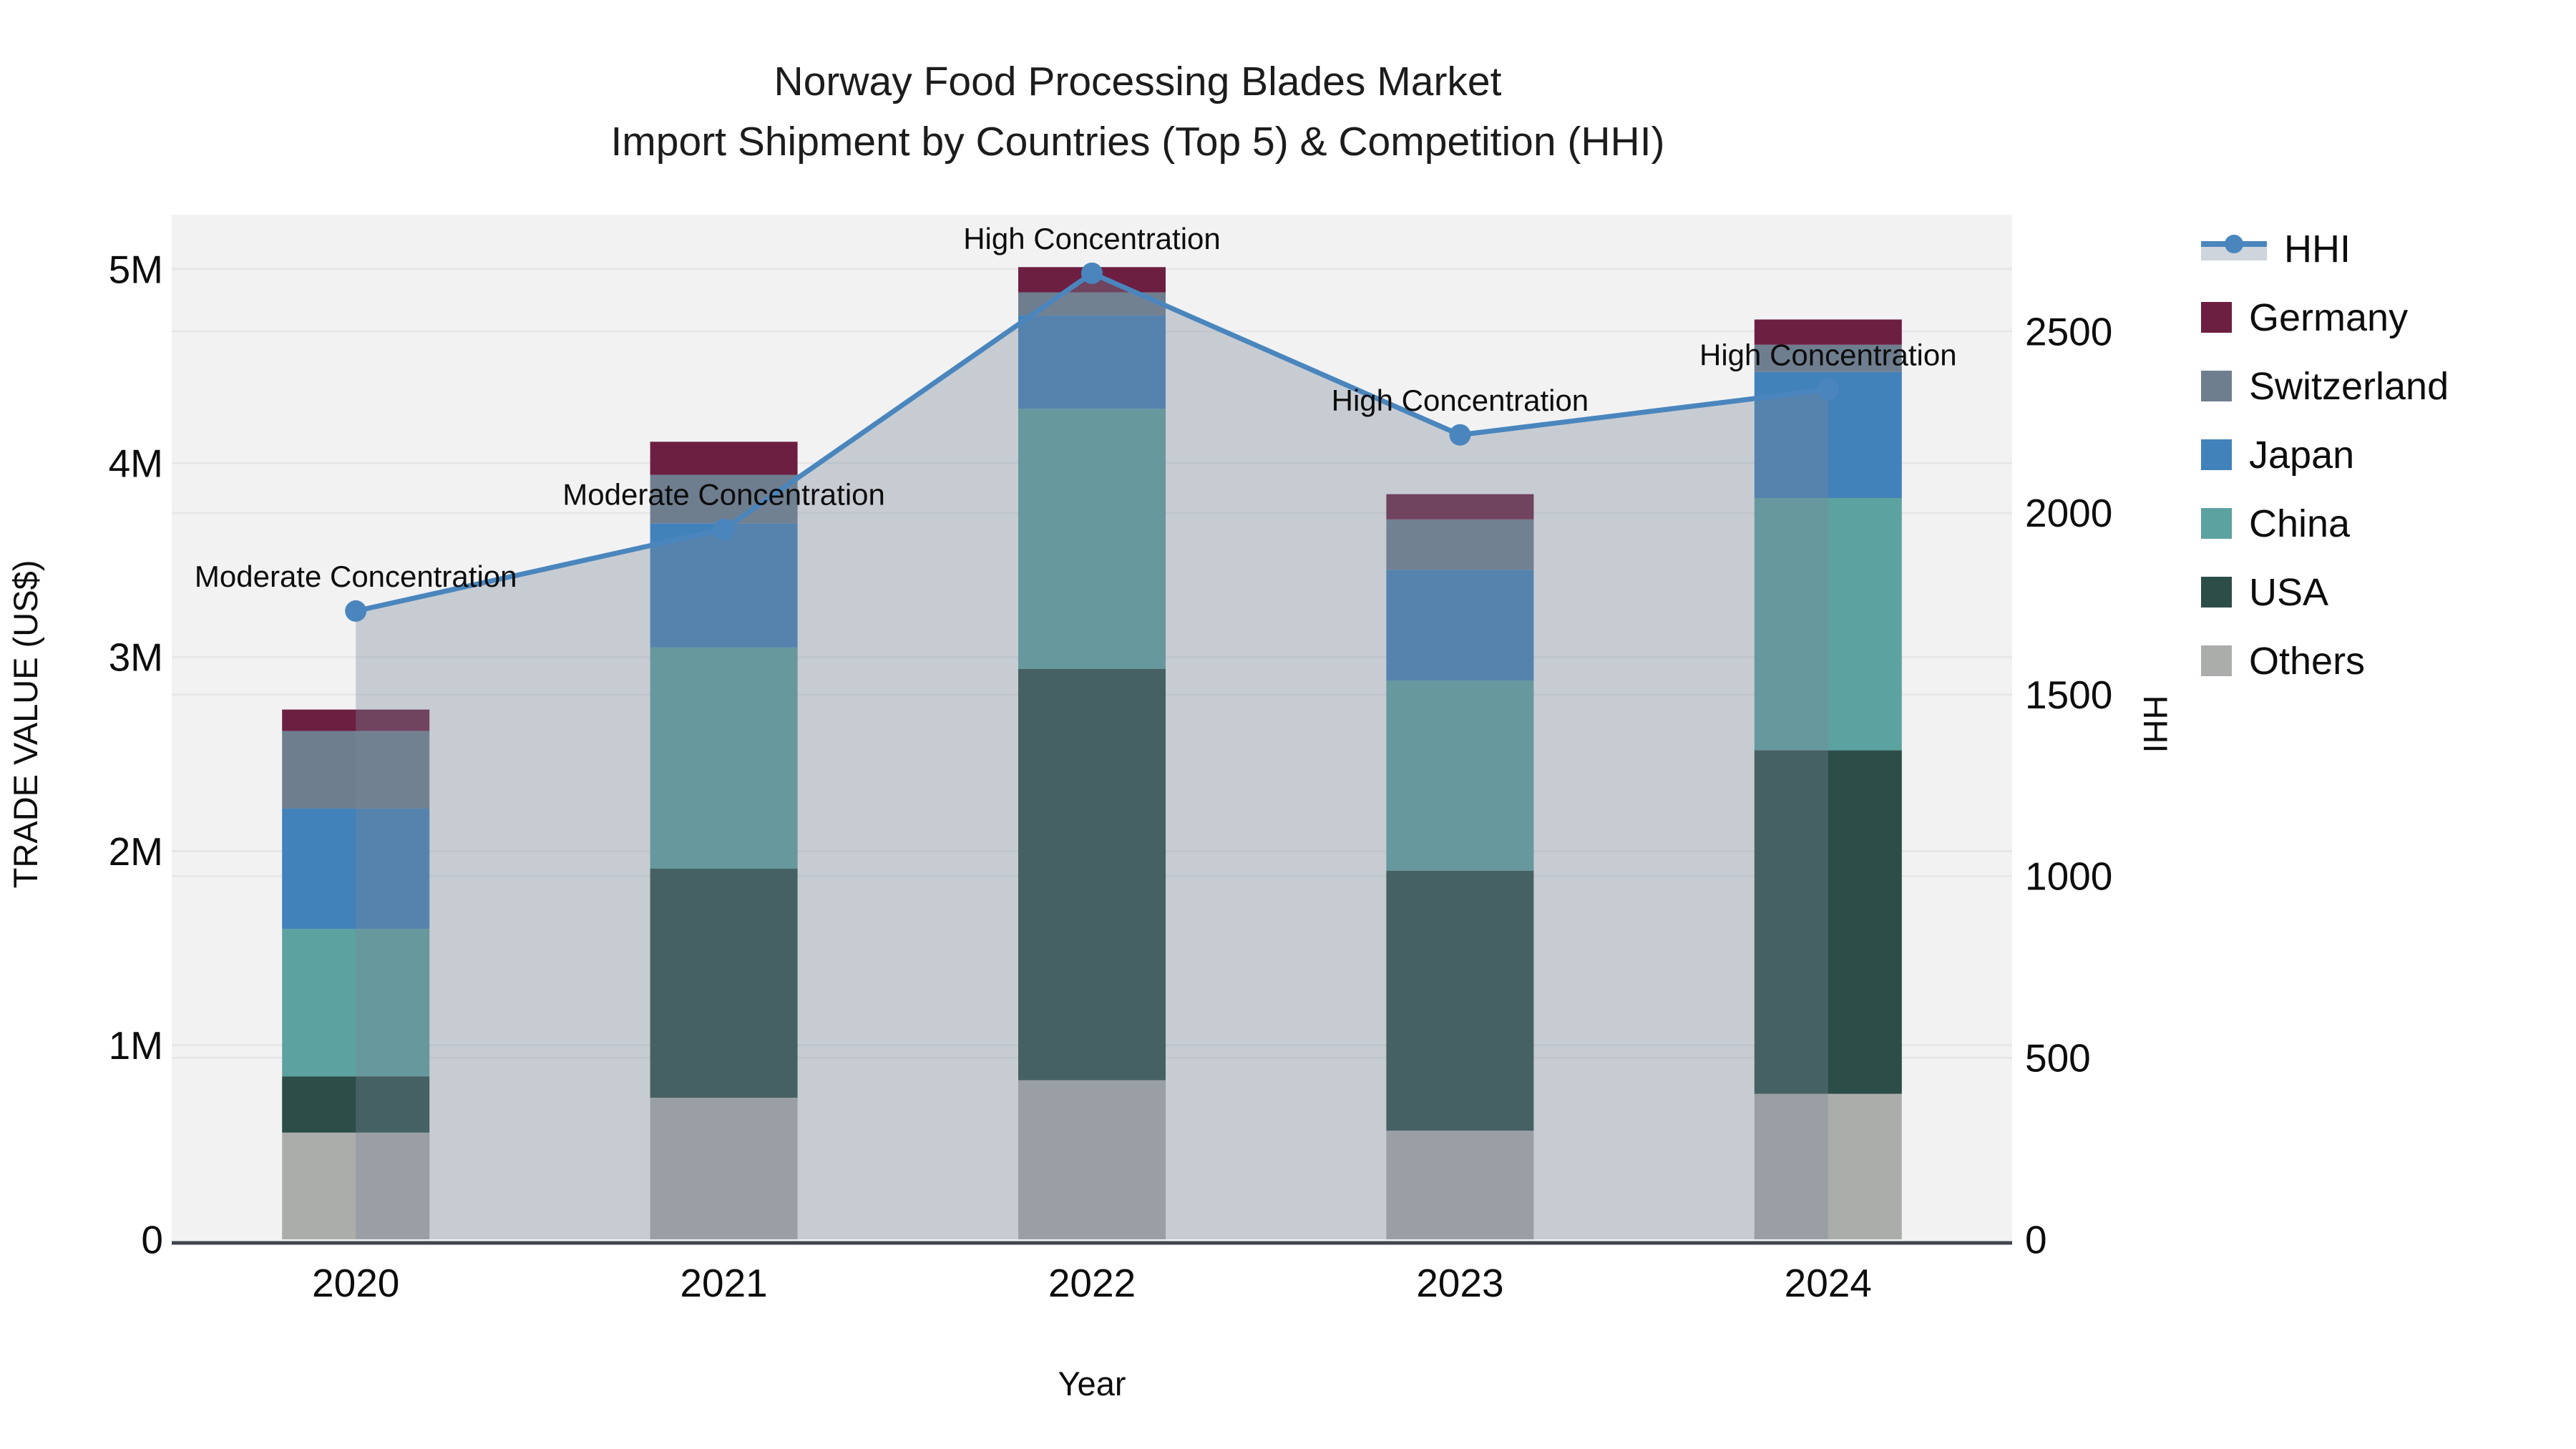  I want to click on legend-item-japan: Japan, so click(2325, 455).